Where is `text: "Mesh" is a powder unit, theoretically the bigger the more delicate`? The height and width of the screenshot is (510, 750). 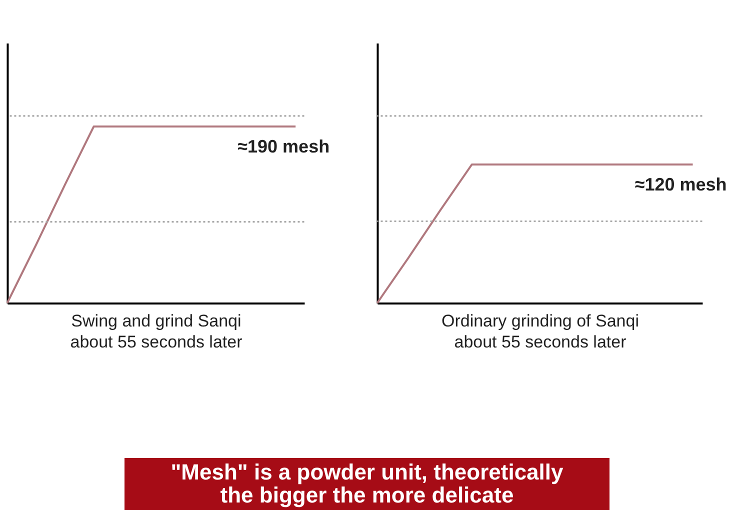 text: "Mesh" is a powder unit, theoretically the bigger the more delicate is located at coordinates (367, 484).